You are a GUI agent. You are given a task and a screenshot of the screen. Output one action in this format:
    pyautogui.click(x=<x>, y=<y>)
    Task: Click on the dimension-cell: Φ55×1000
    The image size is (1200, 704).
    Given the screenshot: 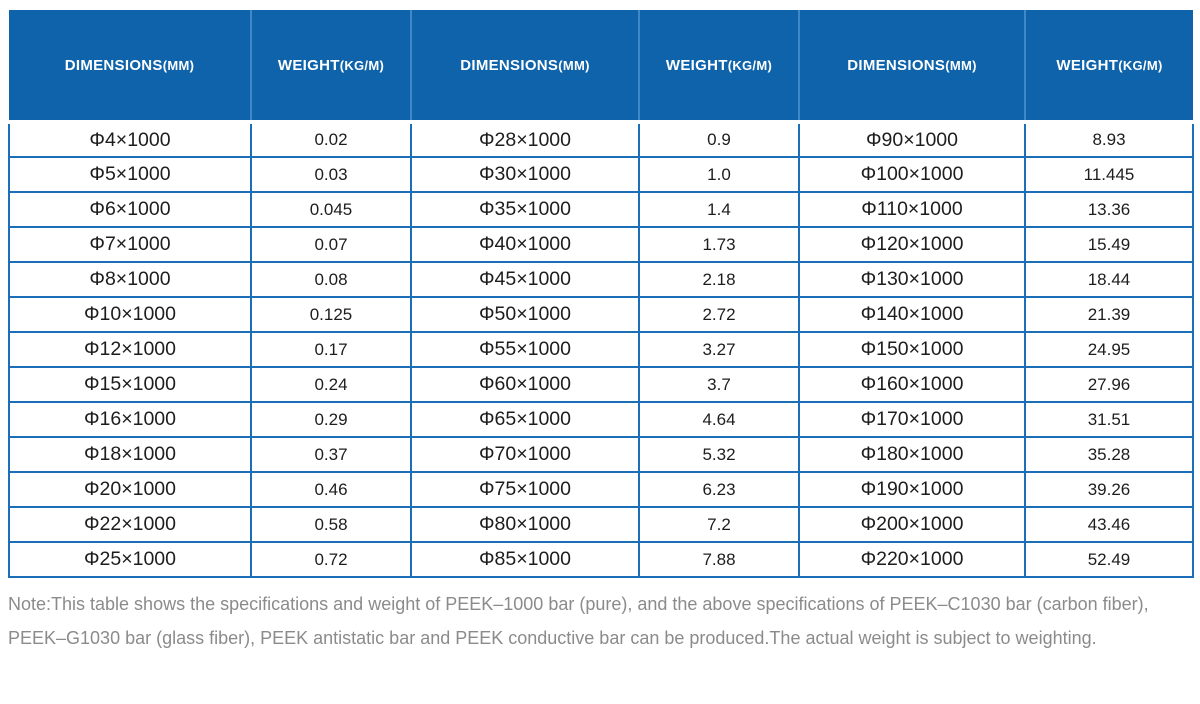 What is the action you would take?
    pyautogui.click(x=525, y=349)
    